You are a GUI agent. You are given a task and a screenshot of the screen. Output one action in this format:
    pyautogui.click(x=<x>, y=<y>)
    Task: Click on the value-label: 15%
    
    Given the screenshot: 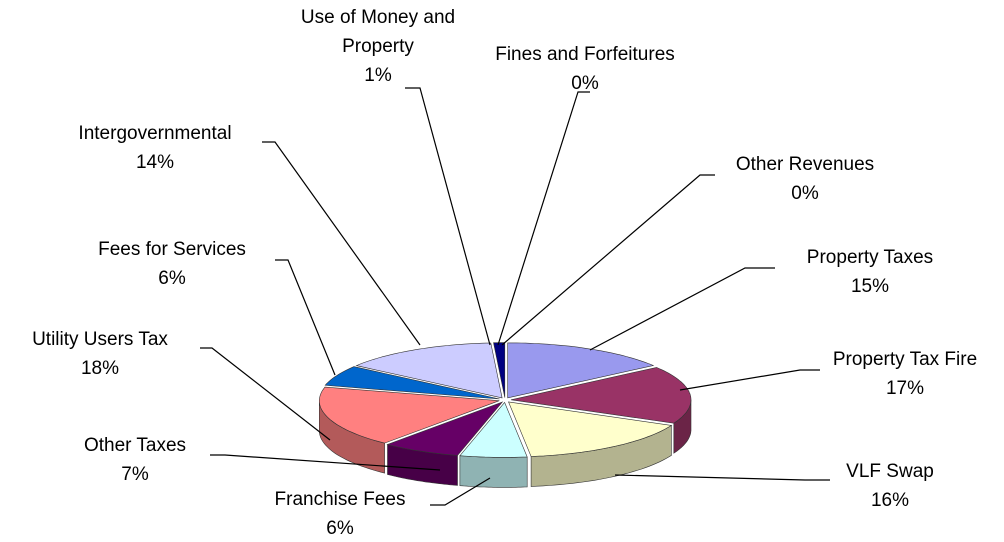 What is the action you would take?
    pyautogui.click(x=870, y=286)
    